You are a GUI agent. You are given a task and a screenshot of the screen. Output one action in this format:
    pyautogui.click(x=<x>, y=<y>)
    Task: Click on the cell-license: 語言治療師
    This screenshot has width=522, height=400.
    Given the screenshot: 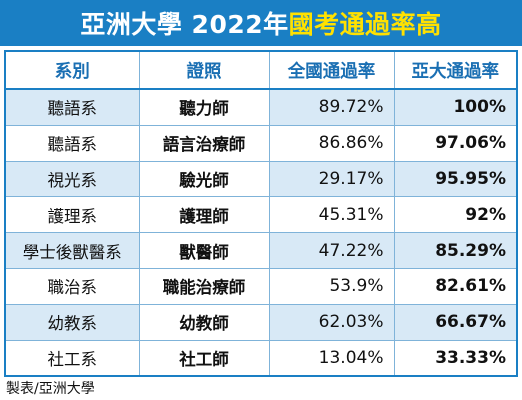 What is the action you would take?
    pyautogui.click(x=204, y=143)
    